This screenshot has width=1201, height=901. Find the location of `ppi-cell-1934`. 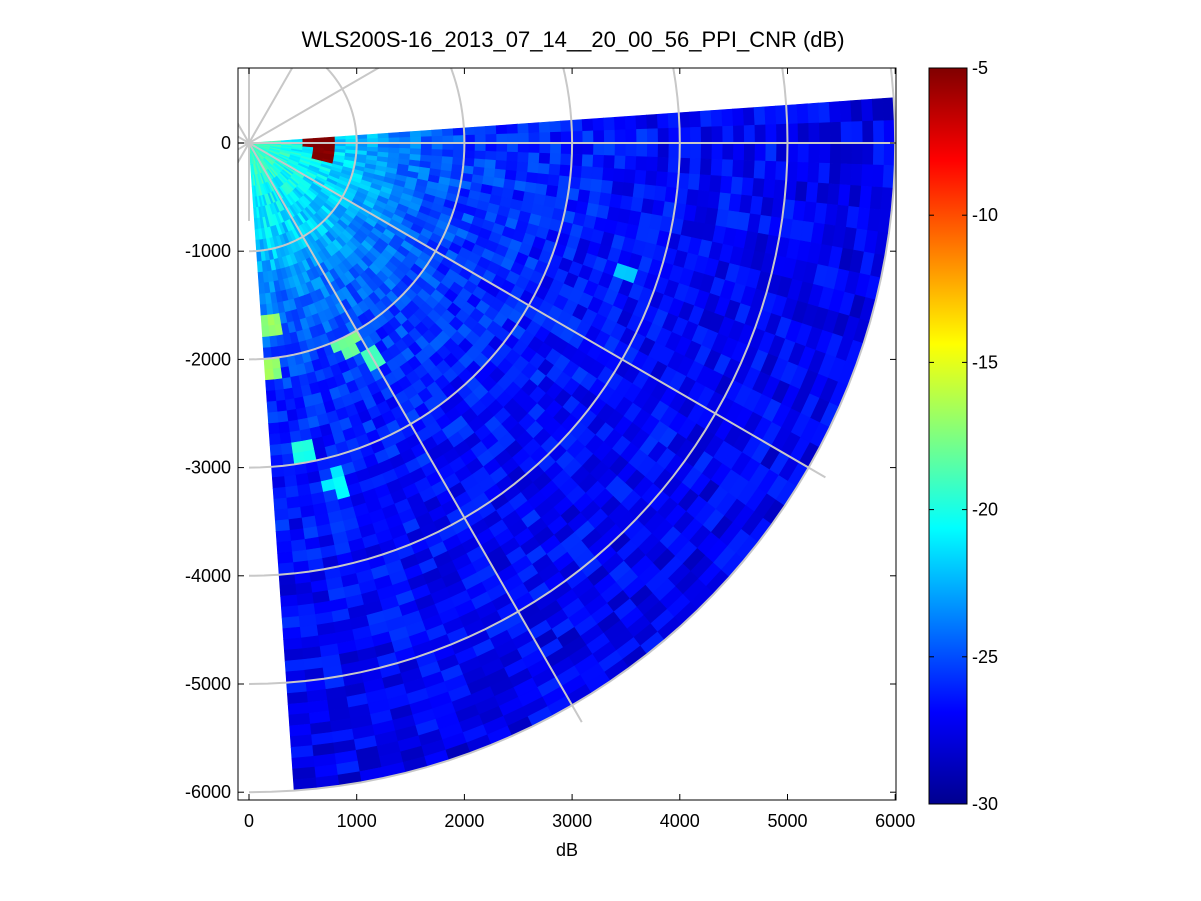

ppi-cell-1934 is located at coordinates (289, 601).